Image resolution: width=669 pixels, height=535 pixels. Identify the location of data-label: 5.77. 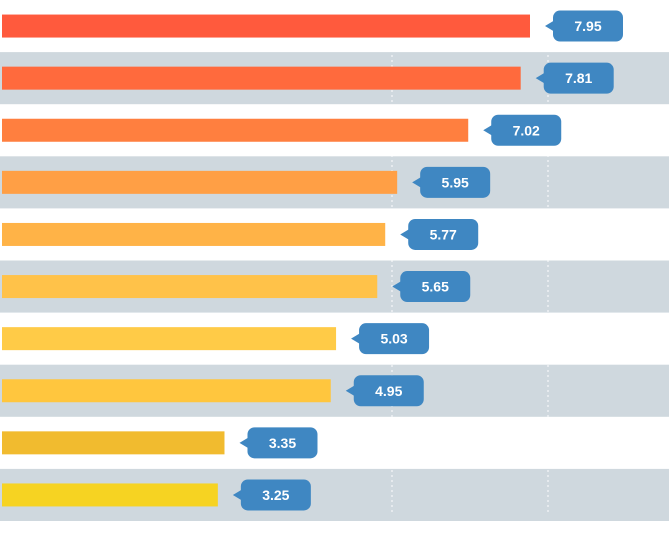
(443, 234).